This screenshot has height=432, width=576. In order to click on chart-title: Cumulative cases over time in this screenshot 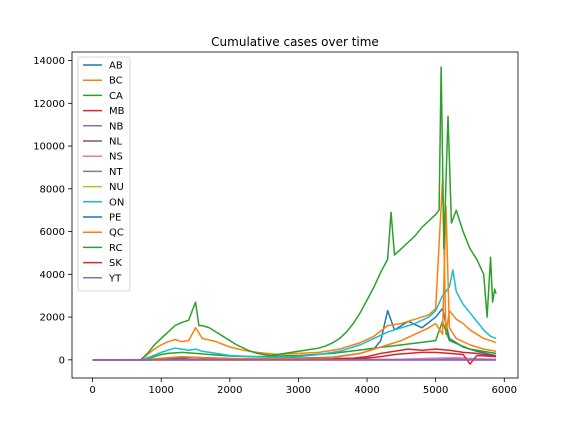, I will do `click(295, 42)`.